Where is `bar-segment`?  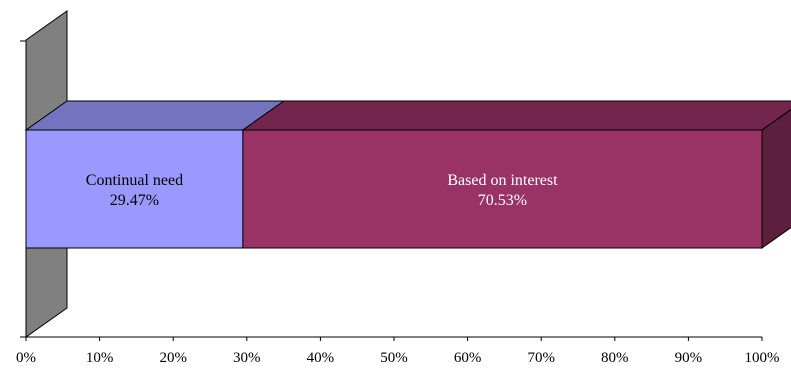 bar-segment is located at coordinates (155, 174).